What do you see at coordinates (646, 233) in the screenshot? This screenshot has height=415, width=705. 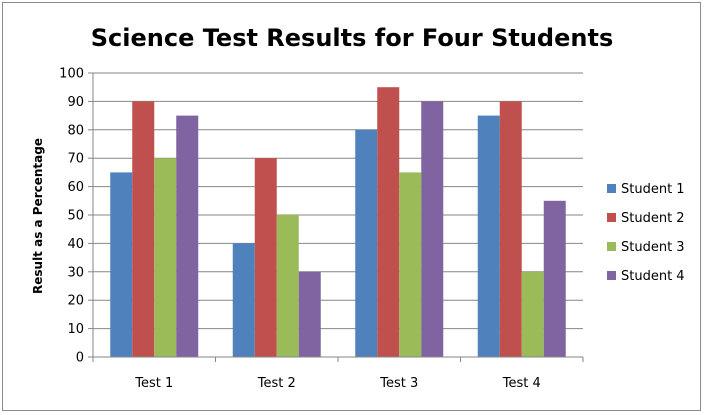 I see `legend: Student 1 Student 2 Student 3 Student 4` at bounding box center [646, 233].